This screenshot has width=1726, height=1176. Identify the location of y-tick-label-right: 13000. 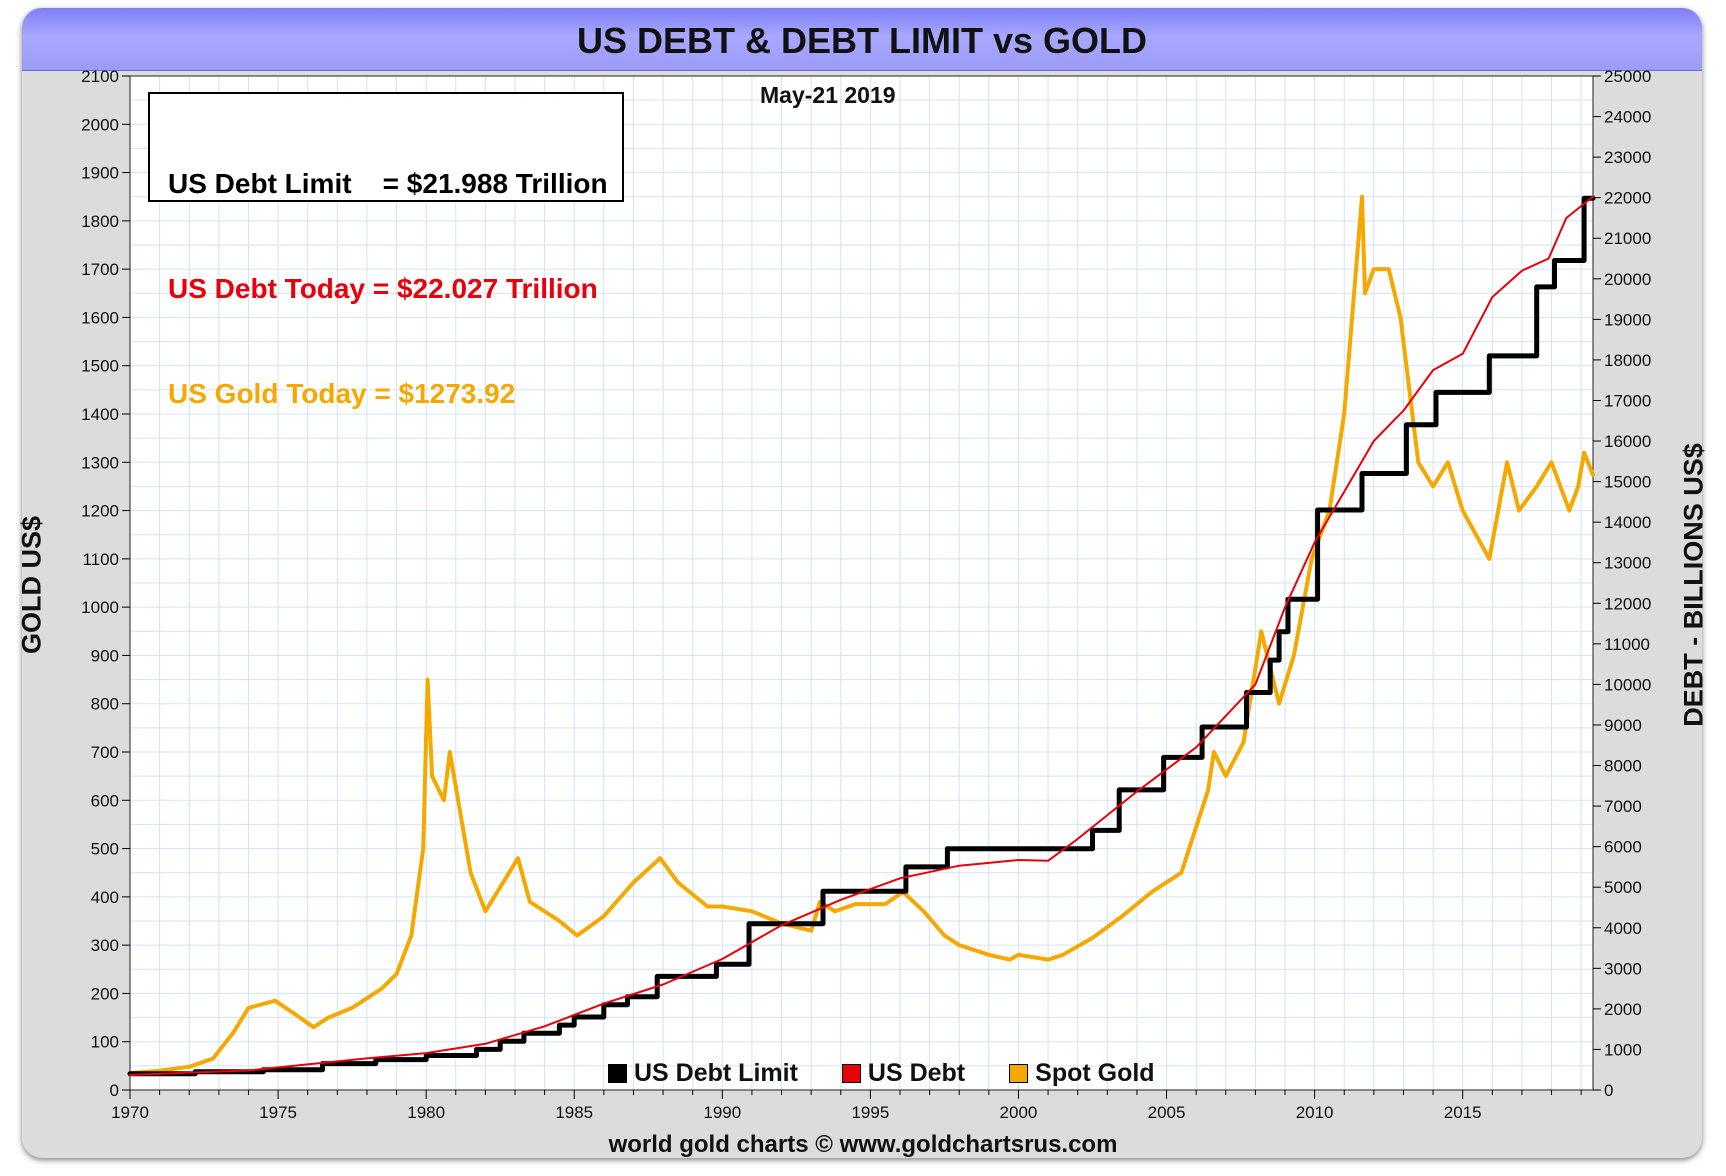
(1627, 563).